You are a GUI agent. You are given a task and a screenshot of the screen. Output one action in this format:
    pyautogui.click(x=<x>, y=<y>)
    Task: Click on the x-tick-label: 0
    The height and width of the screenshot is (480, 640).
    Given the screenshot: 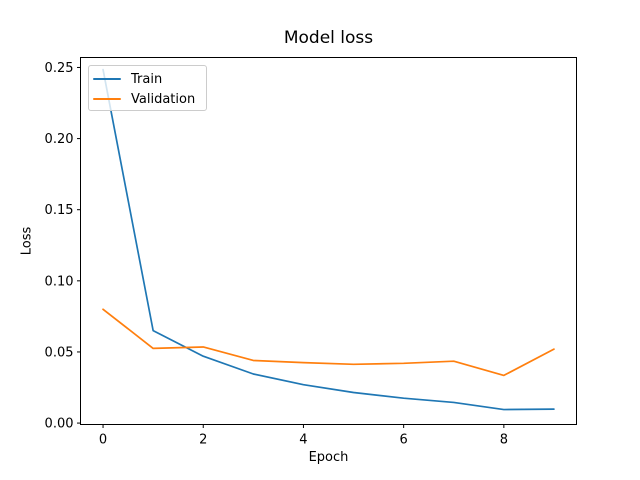 What is the action you would take?
    pyautogui.click(x=103, y=440)
    